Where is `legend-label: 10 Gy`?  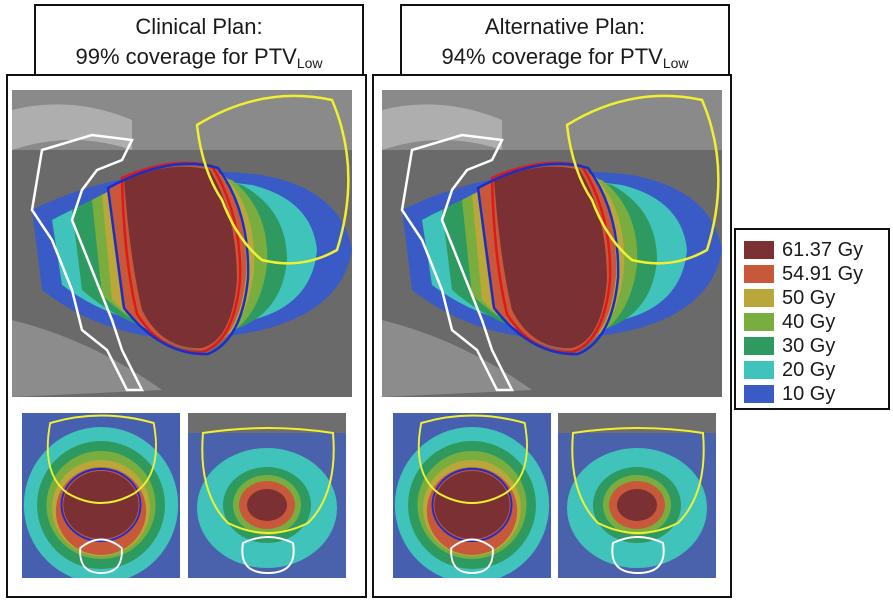 legend-label: 10 Gy is located at coordinates (809, 394).